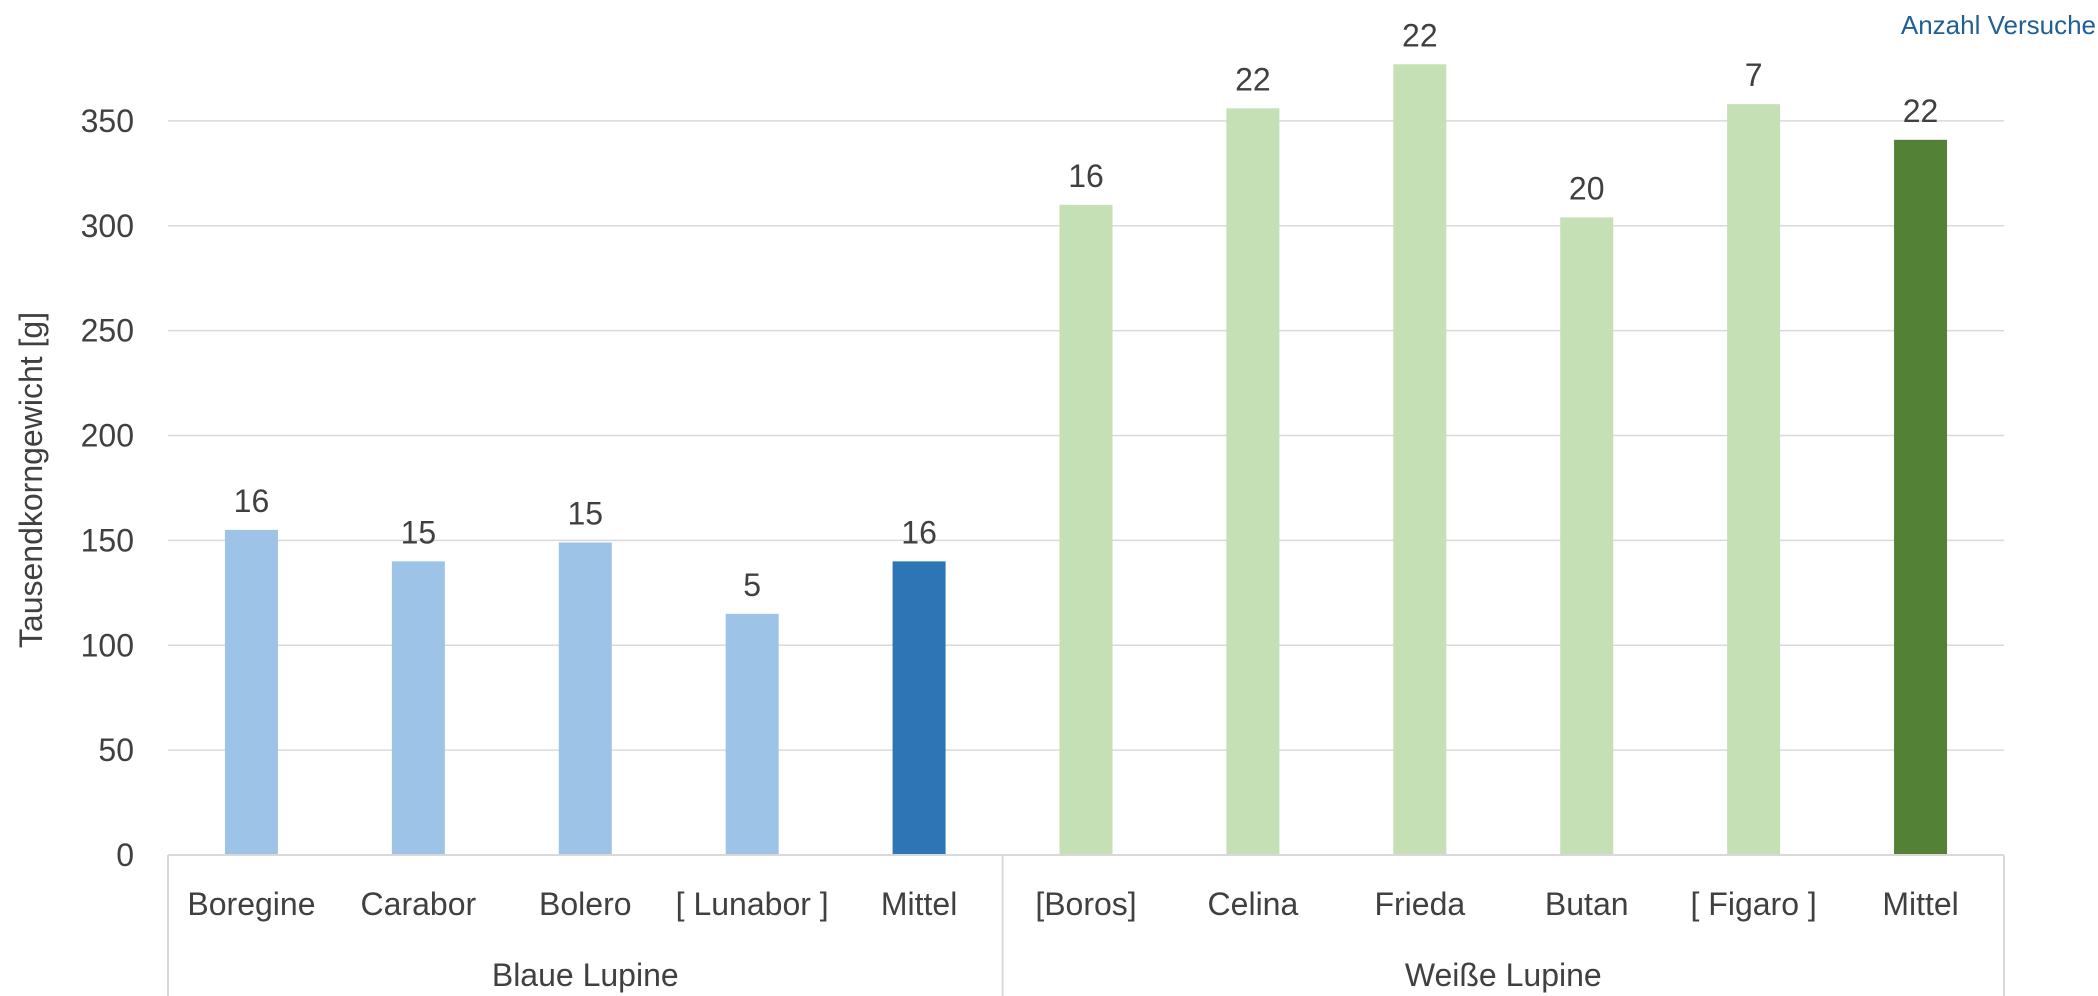  I want to click on category-label: [ Figaro ], so click(1754, 904).